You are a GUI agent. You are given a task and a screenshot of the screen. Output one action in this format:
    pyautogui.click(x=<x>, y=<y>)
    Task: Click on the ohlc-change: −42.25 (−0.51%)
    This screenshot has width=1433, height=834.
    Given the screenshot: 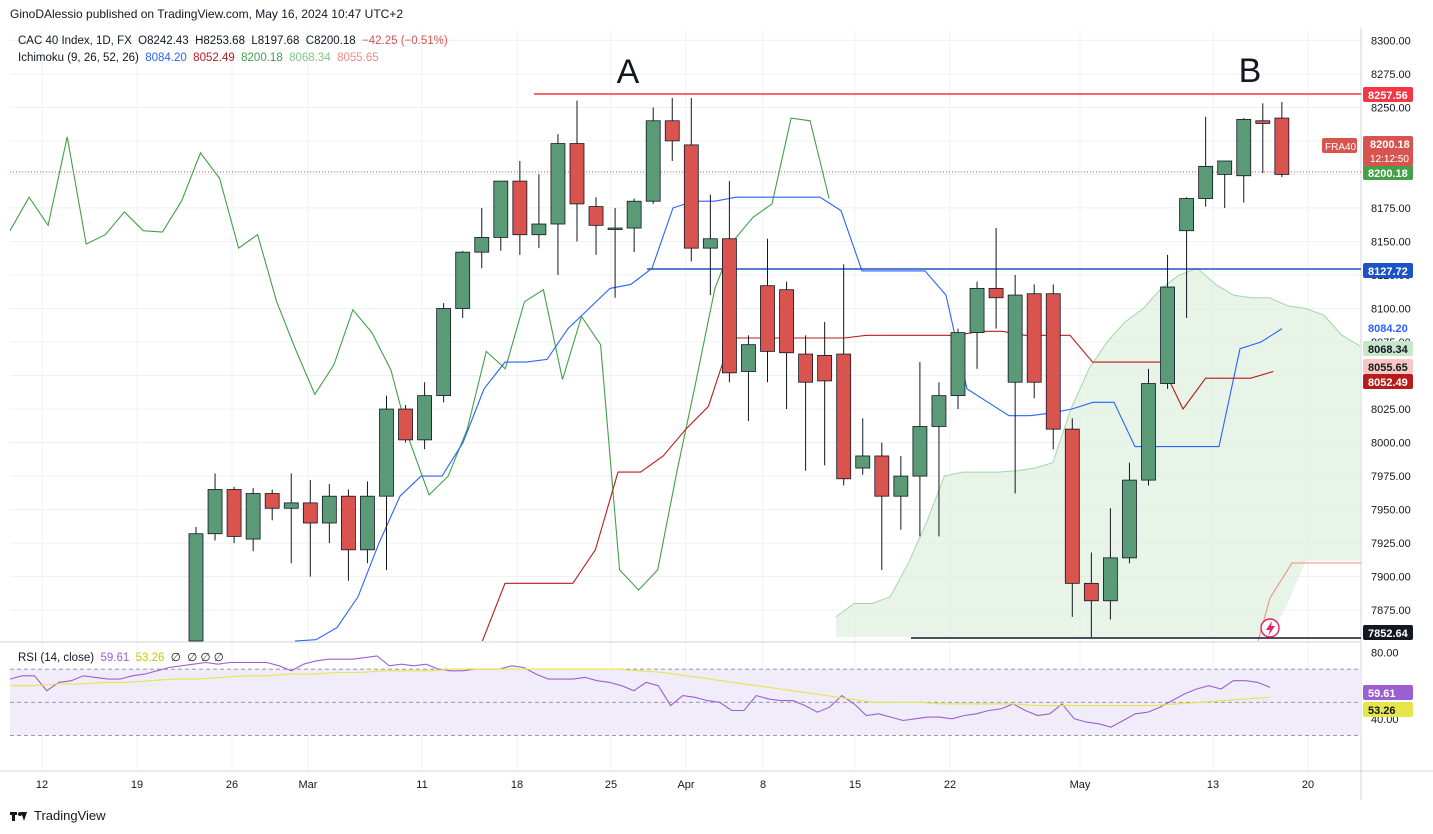 What is the action you would take?
    pyautogui.click(x=405, y=41)
    